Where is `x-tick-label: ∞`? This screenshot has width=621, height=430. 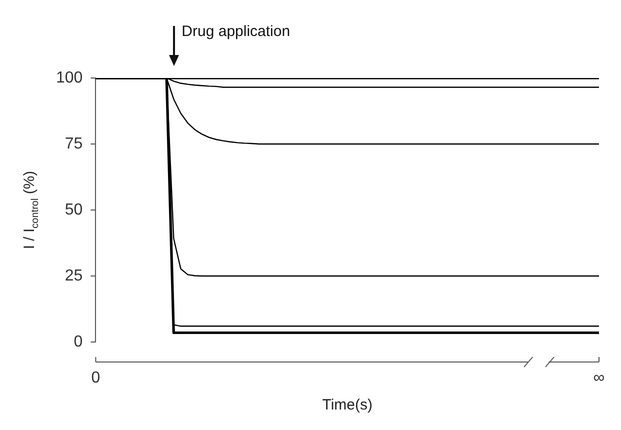
x-tick-label: ∞ is located at coordinates (599, 377).